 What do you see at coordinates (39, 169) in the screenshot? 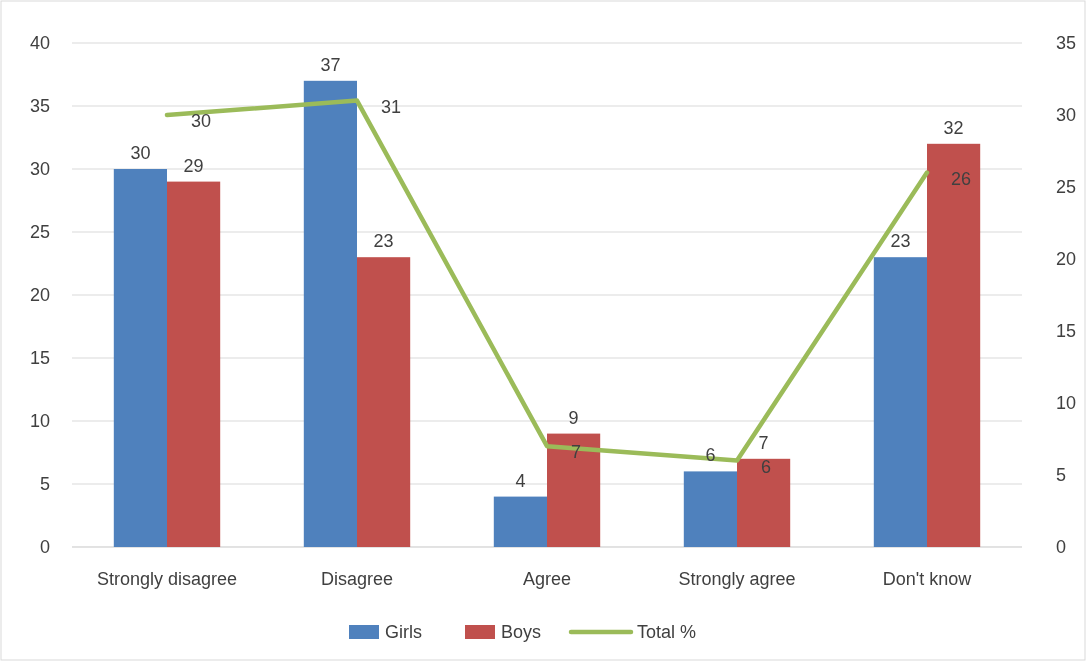
I see `y-tick-label: 30` at bounding box center [39, 169].